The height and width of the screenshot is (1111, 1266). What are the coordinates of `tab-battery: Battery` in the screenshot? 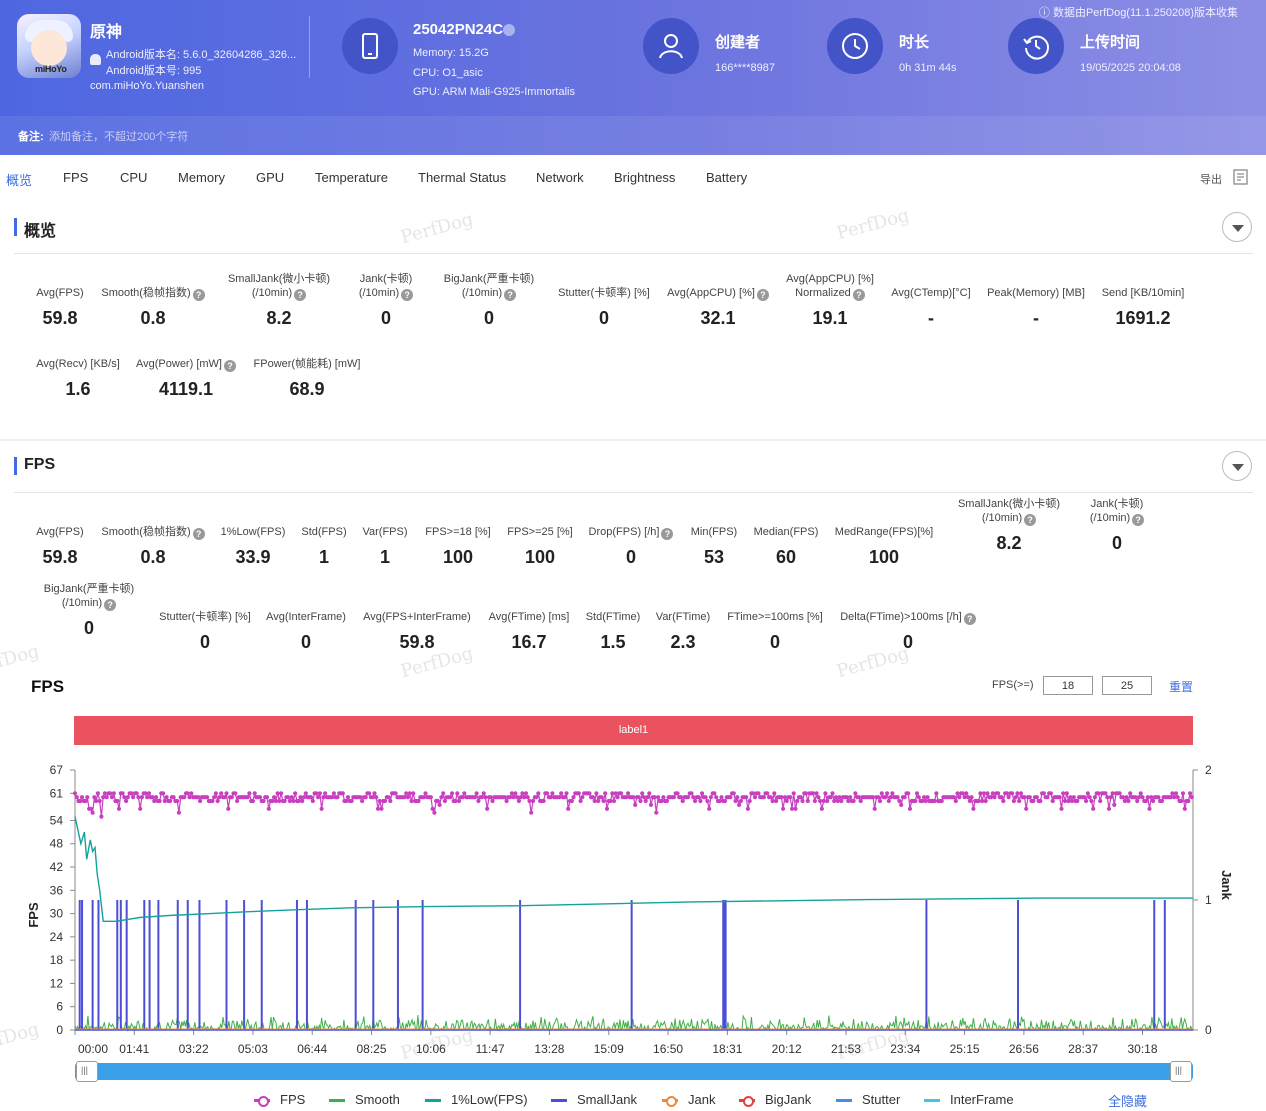 It's located at (727, 177).